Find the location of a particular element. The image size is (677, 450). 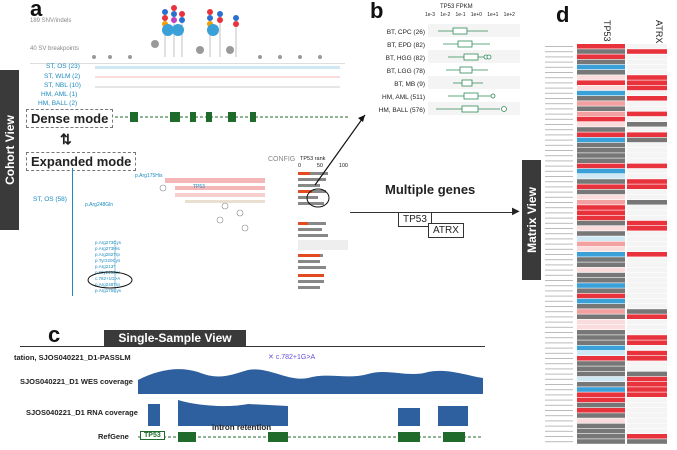

matrix-view-tab: Matrix View is located at coordinates (531, 220).